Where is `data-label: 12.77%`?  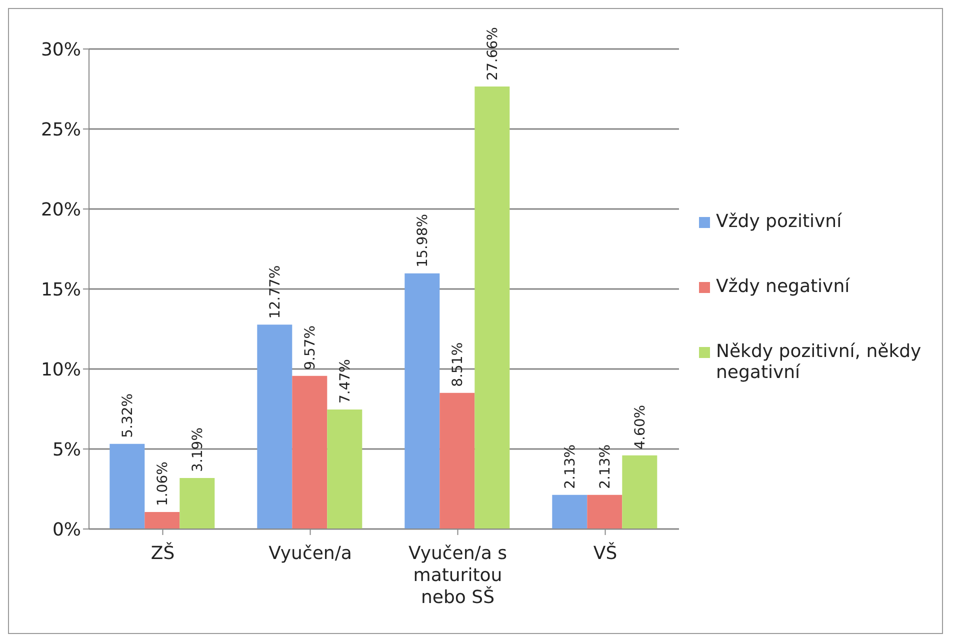
data-label: 12.77% is located at coordinates (276, 292).